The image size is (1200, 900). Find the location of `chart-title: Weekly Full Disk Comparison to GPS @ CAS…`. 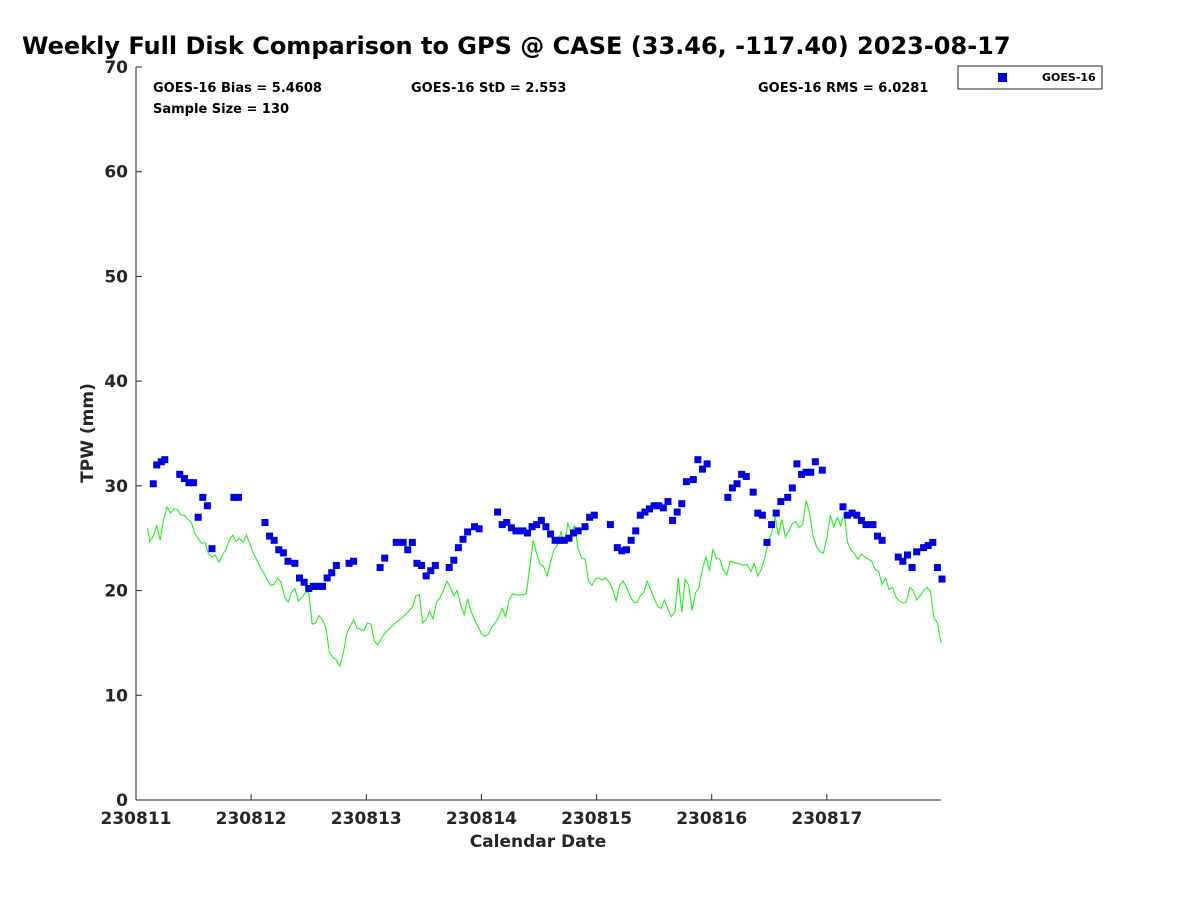

chart-title: Weekly Full Disk Comparison to GPS @ CAS… is located at coordinates (516, 46).